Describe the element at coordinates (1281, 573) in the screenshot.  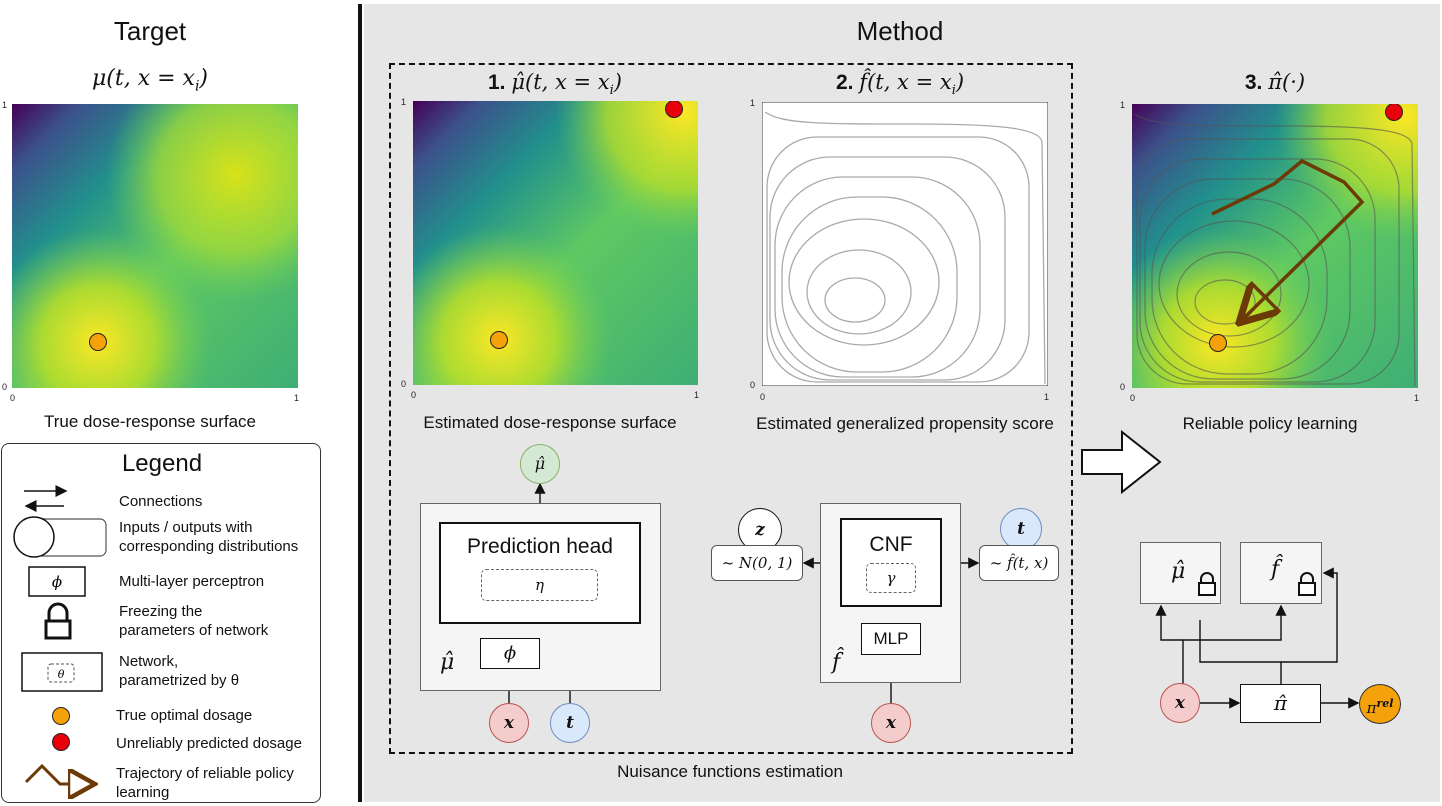
I see `frozen-f-box: f̂` at that location.